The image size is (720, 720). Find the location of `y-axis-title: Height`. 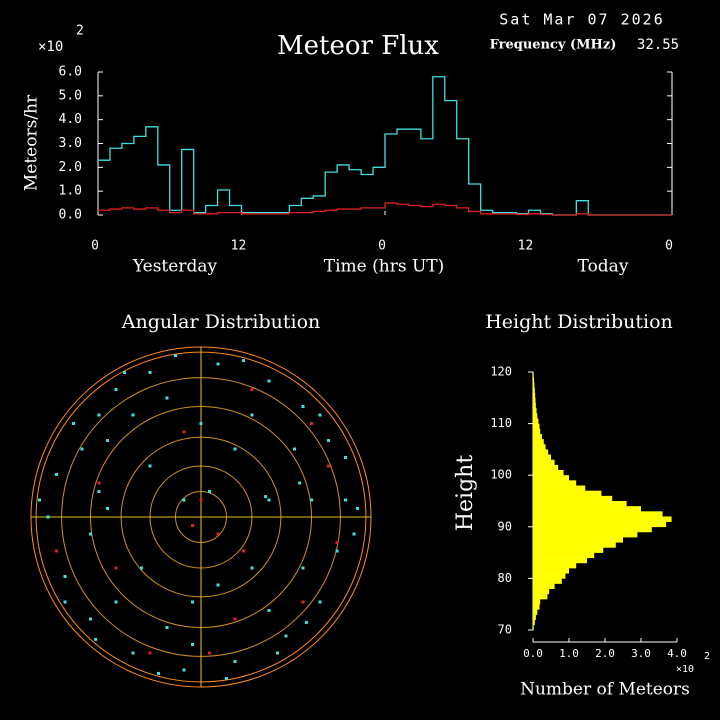

y-axis-title: Height is located at coordinates (465, 493).